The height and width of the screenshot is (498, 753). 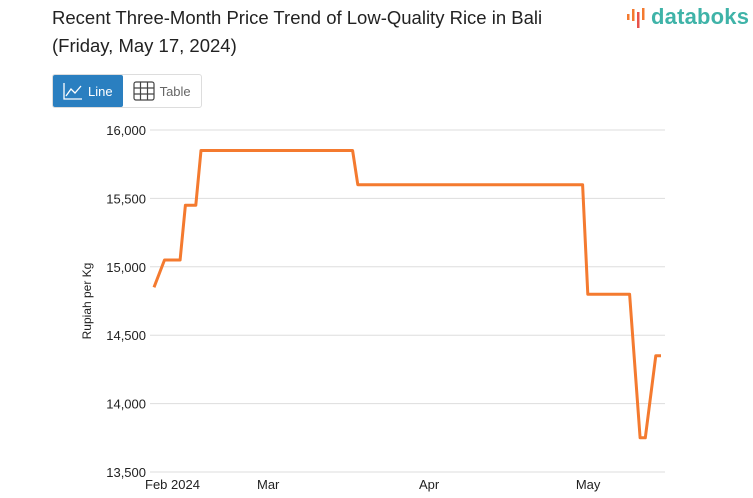 I want to click on view-tabs: Line Table, so click(x=127, y=91).